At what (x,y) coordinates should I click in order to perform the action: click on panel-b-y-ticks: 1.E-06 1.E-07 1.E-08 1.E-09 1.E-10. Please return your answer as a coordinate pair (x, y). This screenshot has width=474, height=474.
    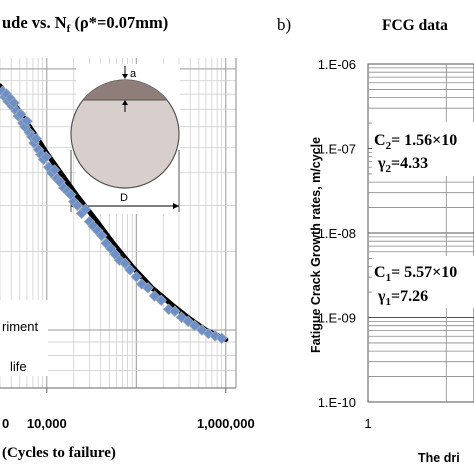
    Looking at the image, I should click on (337, 233).